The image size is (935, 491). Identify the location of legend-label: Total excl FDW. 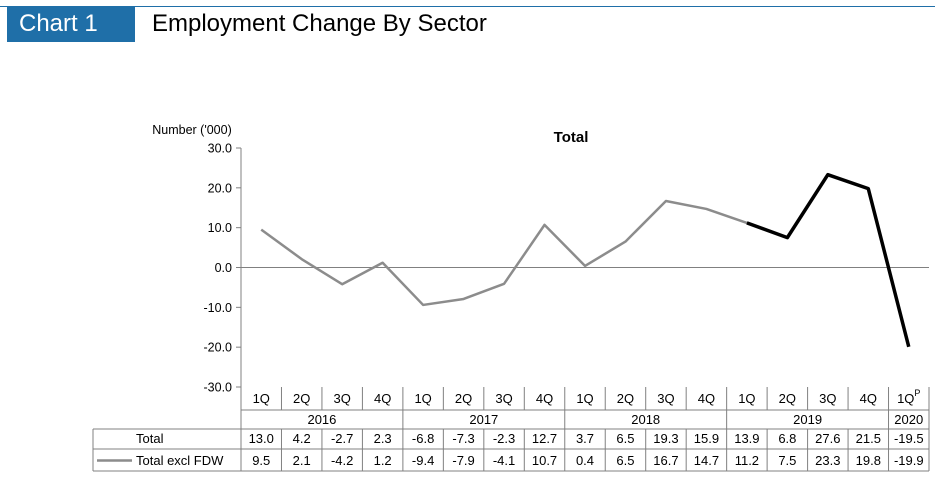
(180, 460).